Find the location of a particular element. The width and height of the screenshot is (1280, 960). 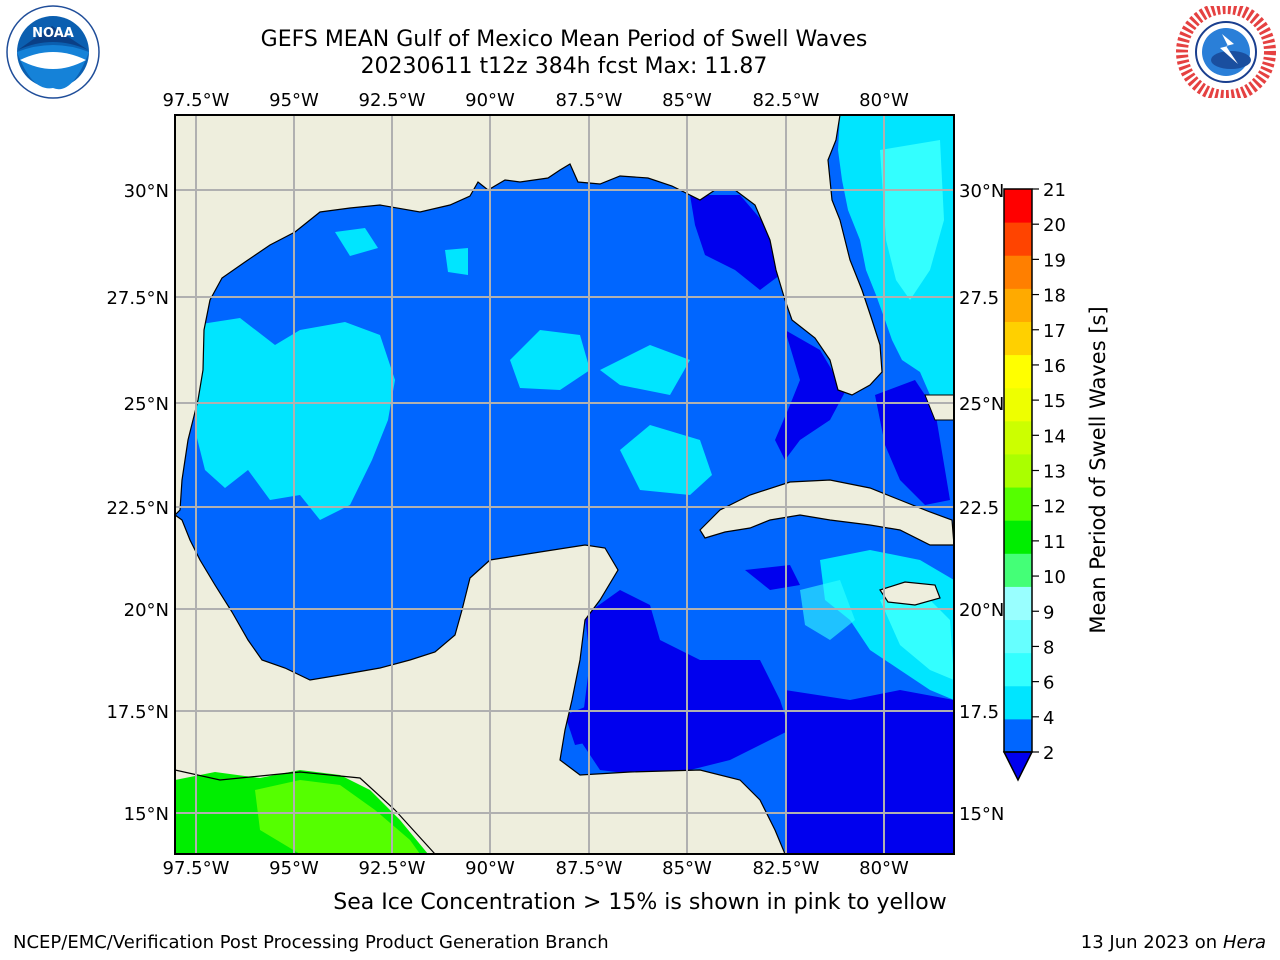

lon-label-top: 80°W is located at coordinates (884, 100).